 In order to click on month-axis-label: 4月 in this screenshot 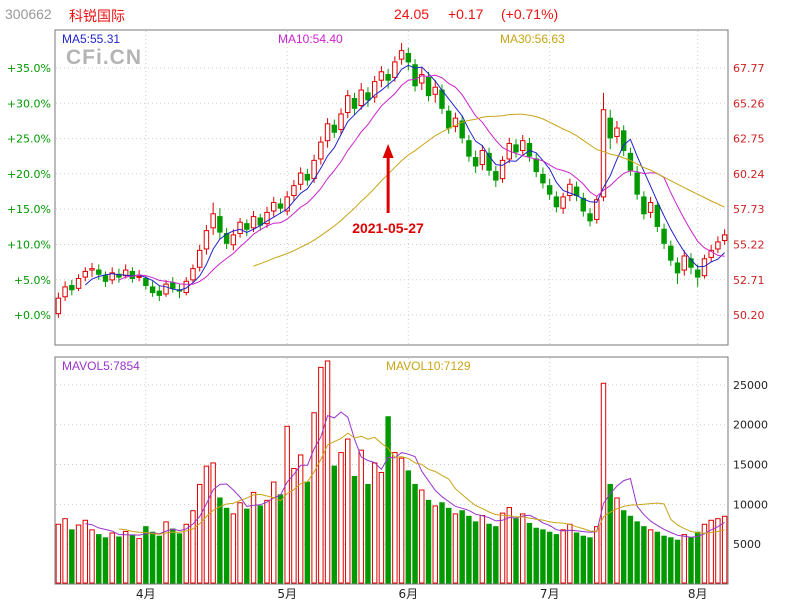, I will do `click(146, 593)`.